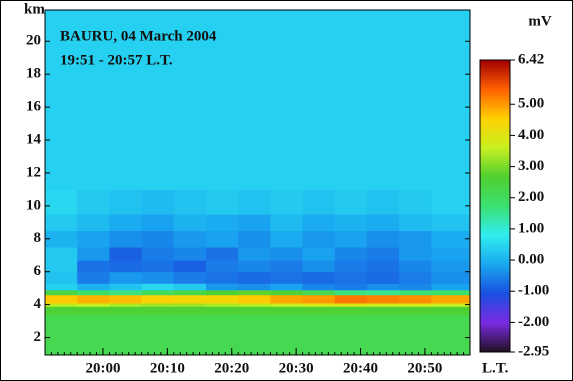  Describe the element at coordinates (424, 368) in the screenshot. I see `x-tick-label: 20:50` at that location.